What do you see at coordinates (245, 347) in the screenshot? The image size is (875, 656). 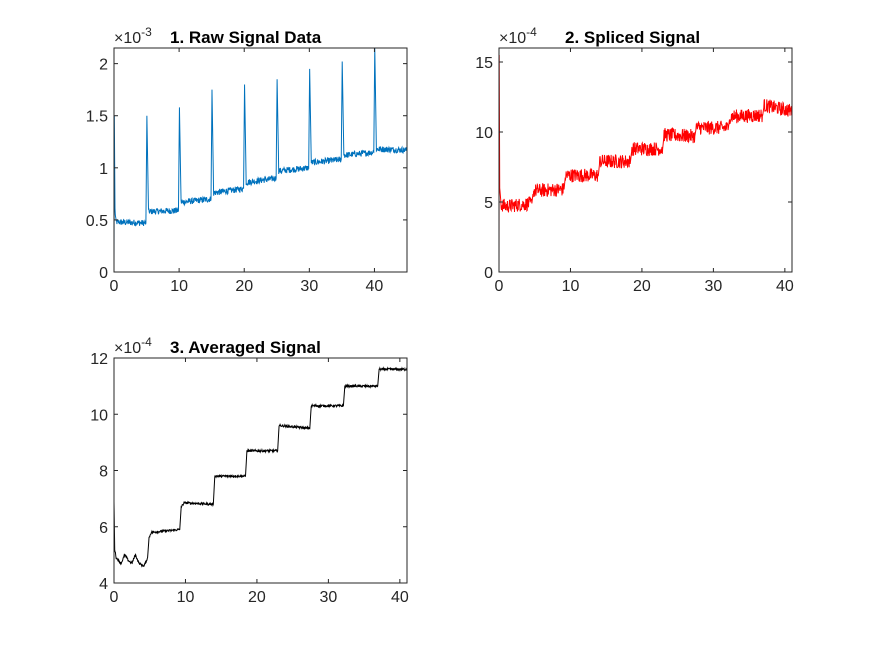 I see `panel-title: 3. Averaged Signal` at bounding box center [245, 347].